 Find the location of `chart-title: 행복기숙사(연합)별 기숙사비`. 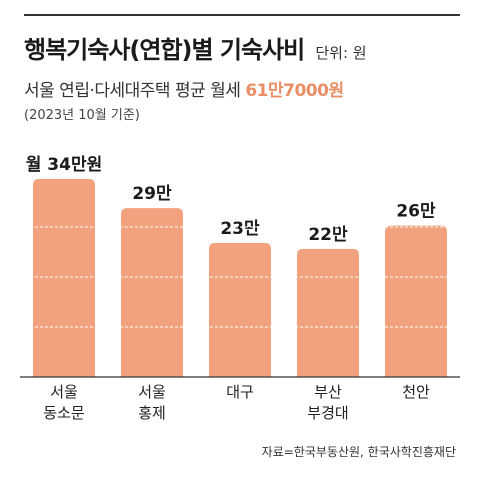

chart-title: 행복기숙사(연합)별 기숙사비 is located at coordinates (164, 50).